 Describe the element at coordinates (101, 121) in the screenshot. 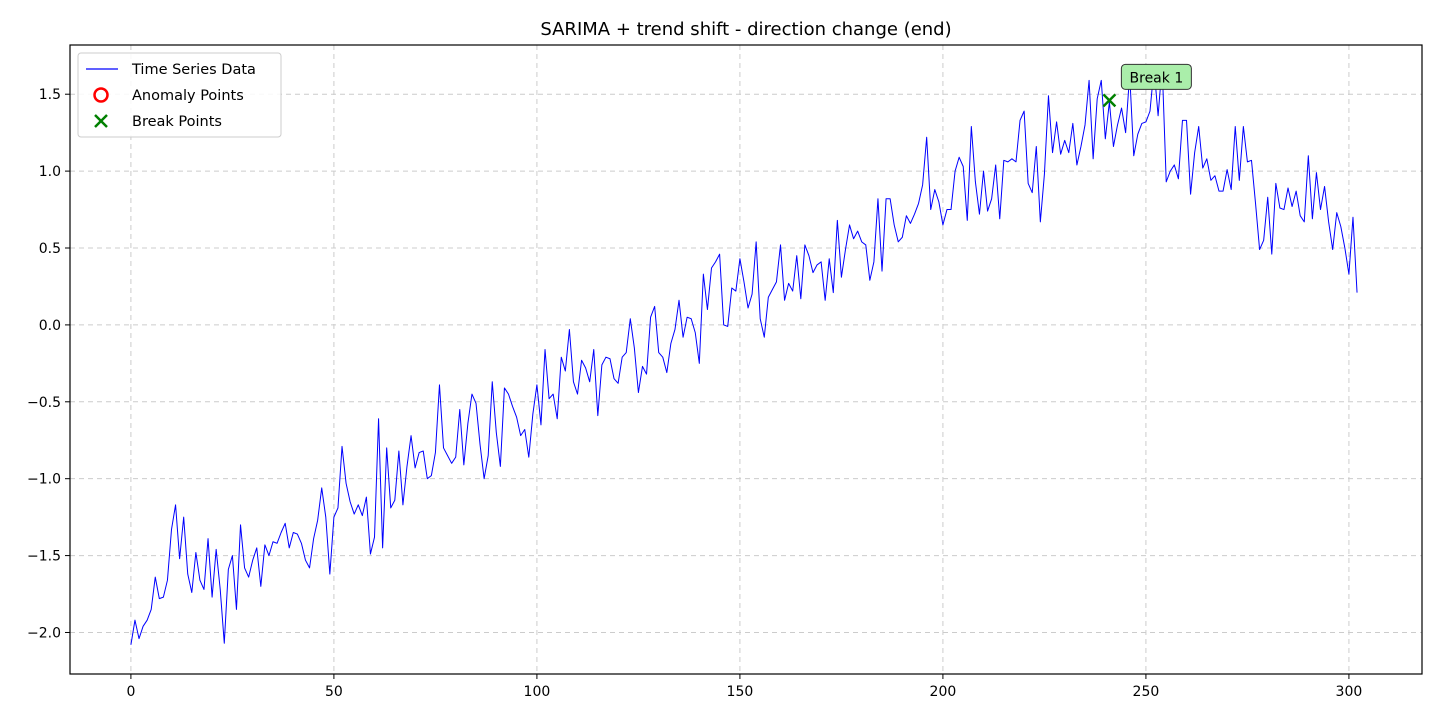

I see `legend-x-symbol` at that location.